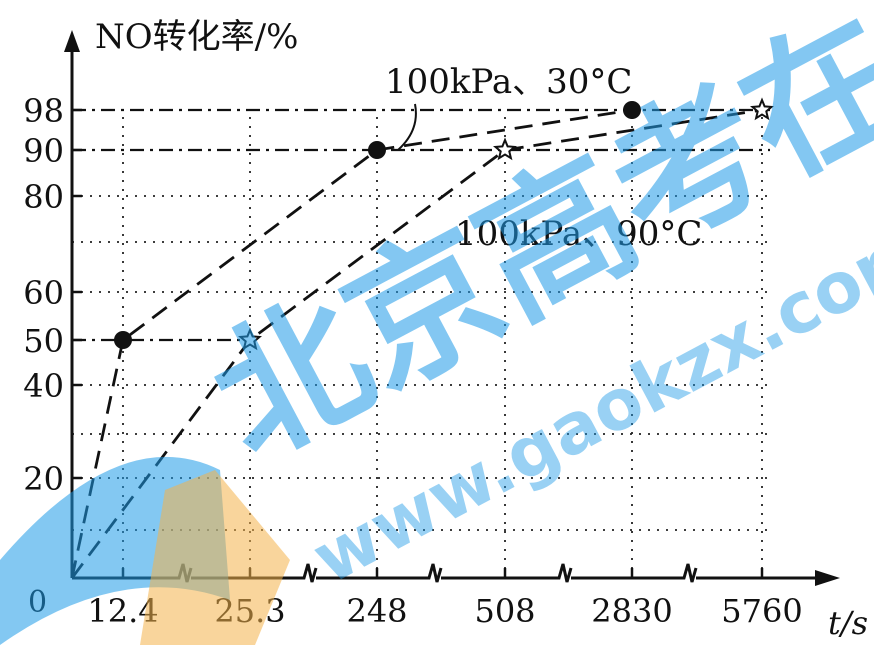 This screenshot has width=874, height=645. I want to click on x-axis-line, so click(445, 573).